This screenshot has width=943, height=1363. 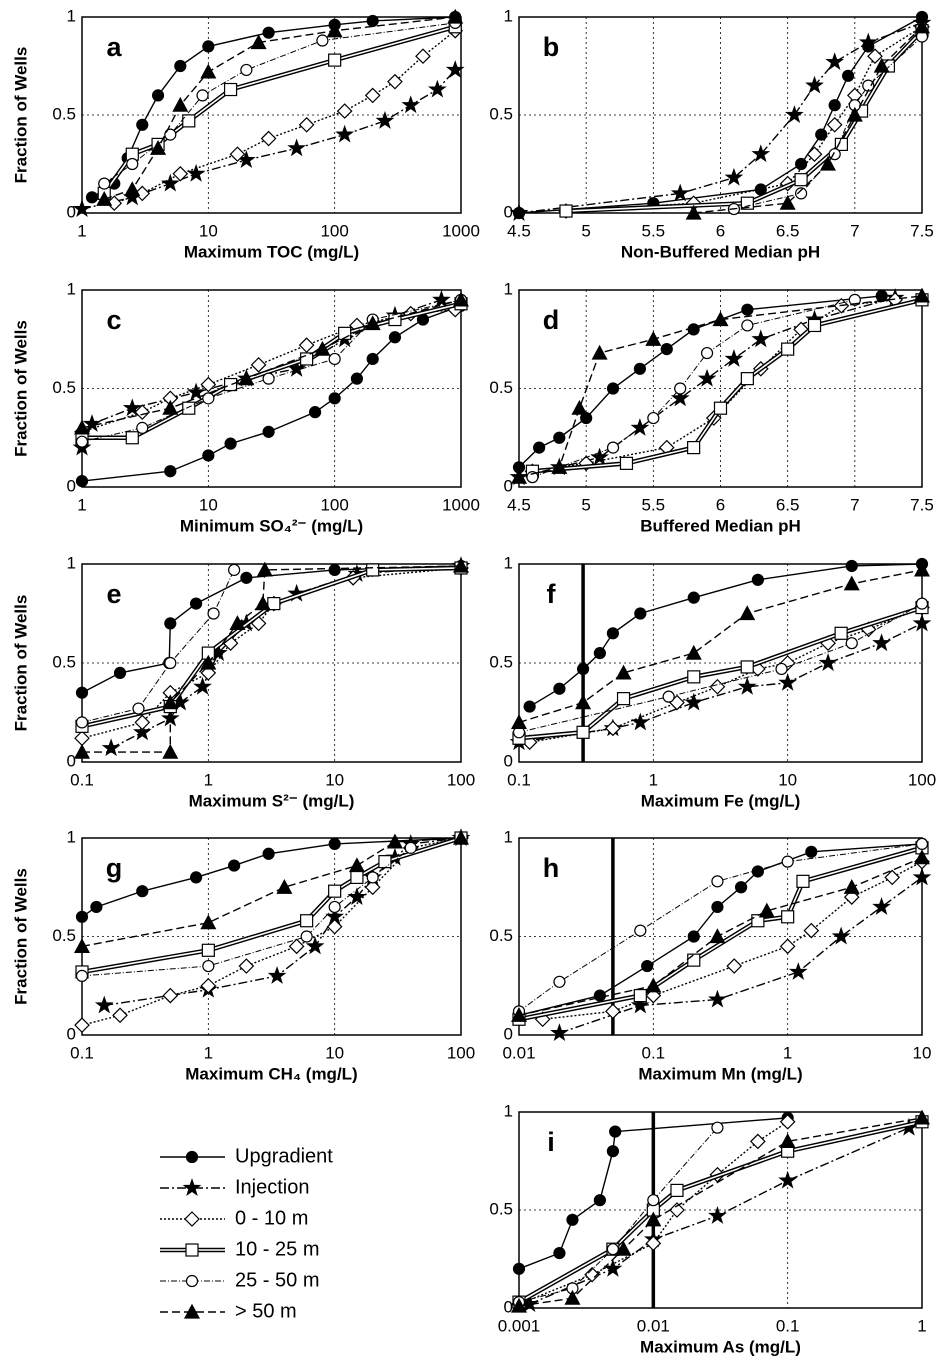 What do you see at coordinates (271, 251) in the screenshot?
I see `x-axis-label: Maximum TOC (mg/L)` at bounding box center [271, 251].